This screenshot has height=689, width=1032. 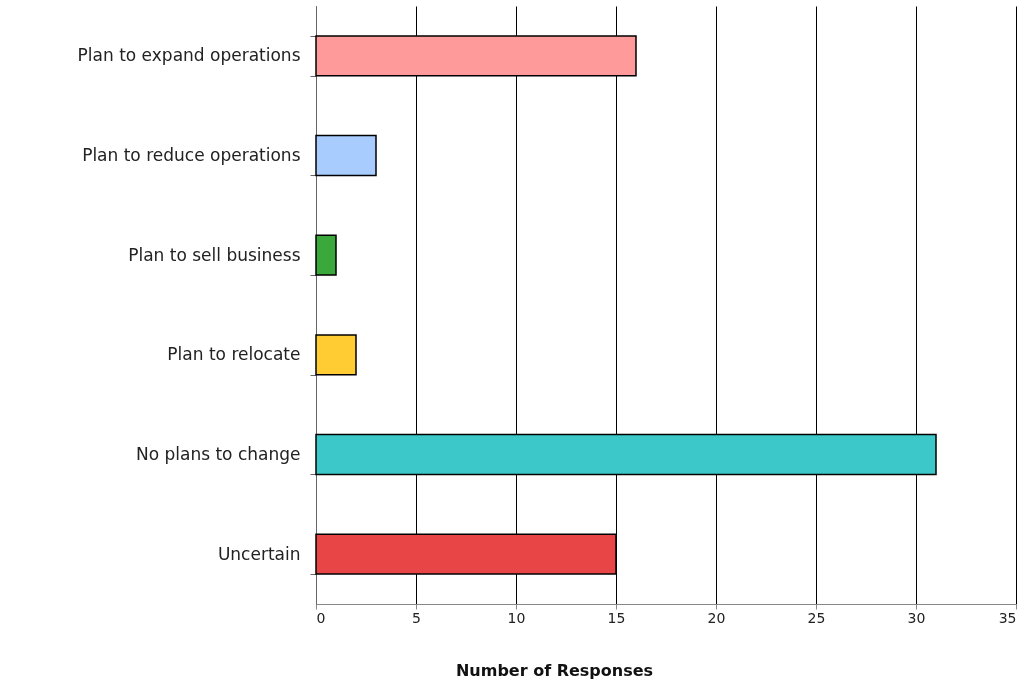 What do you see at coordinates (234, 354) in the screenshot?
I see `y-tick-label: Plan to relocate` at bounding box center [234, 354].